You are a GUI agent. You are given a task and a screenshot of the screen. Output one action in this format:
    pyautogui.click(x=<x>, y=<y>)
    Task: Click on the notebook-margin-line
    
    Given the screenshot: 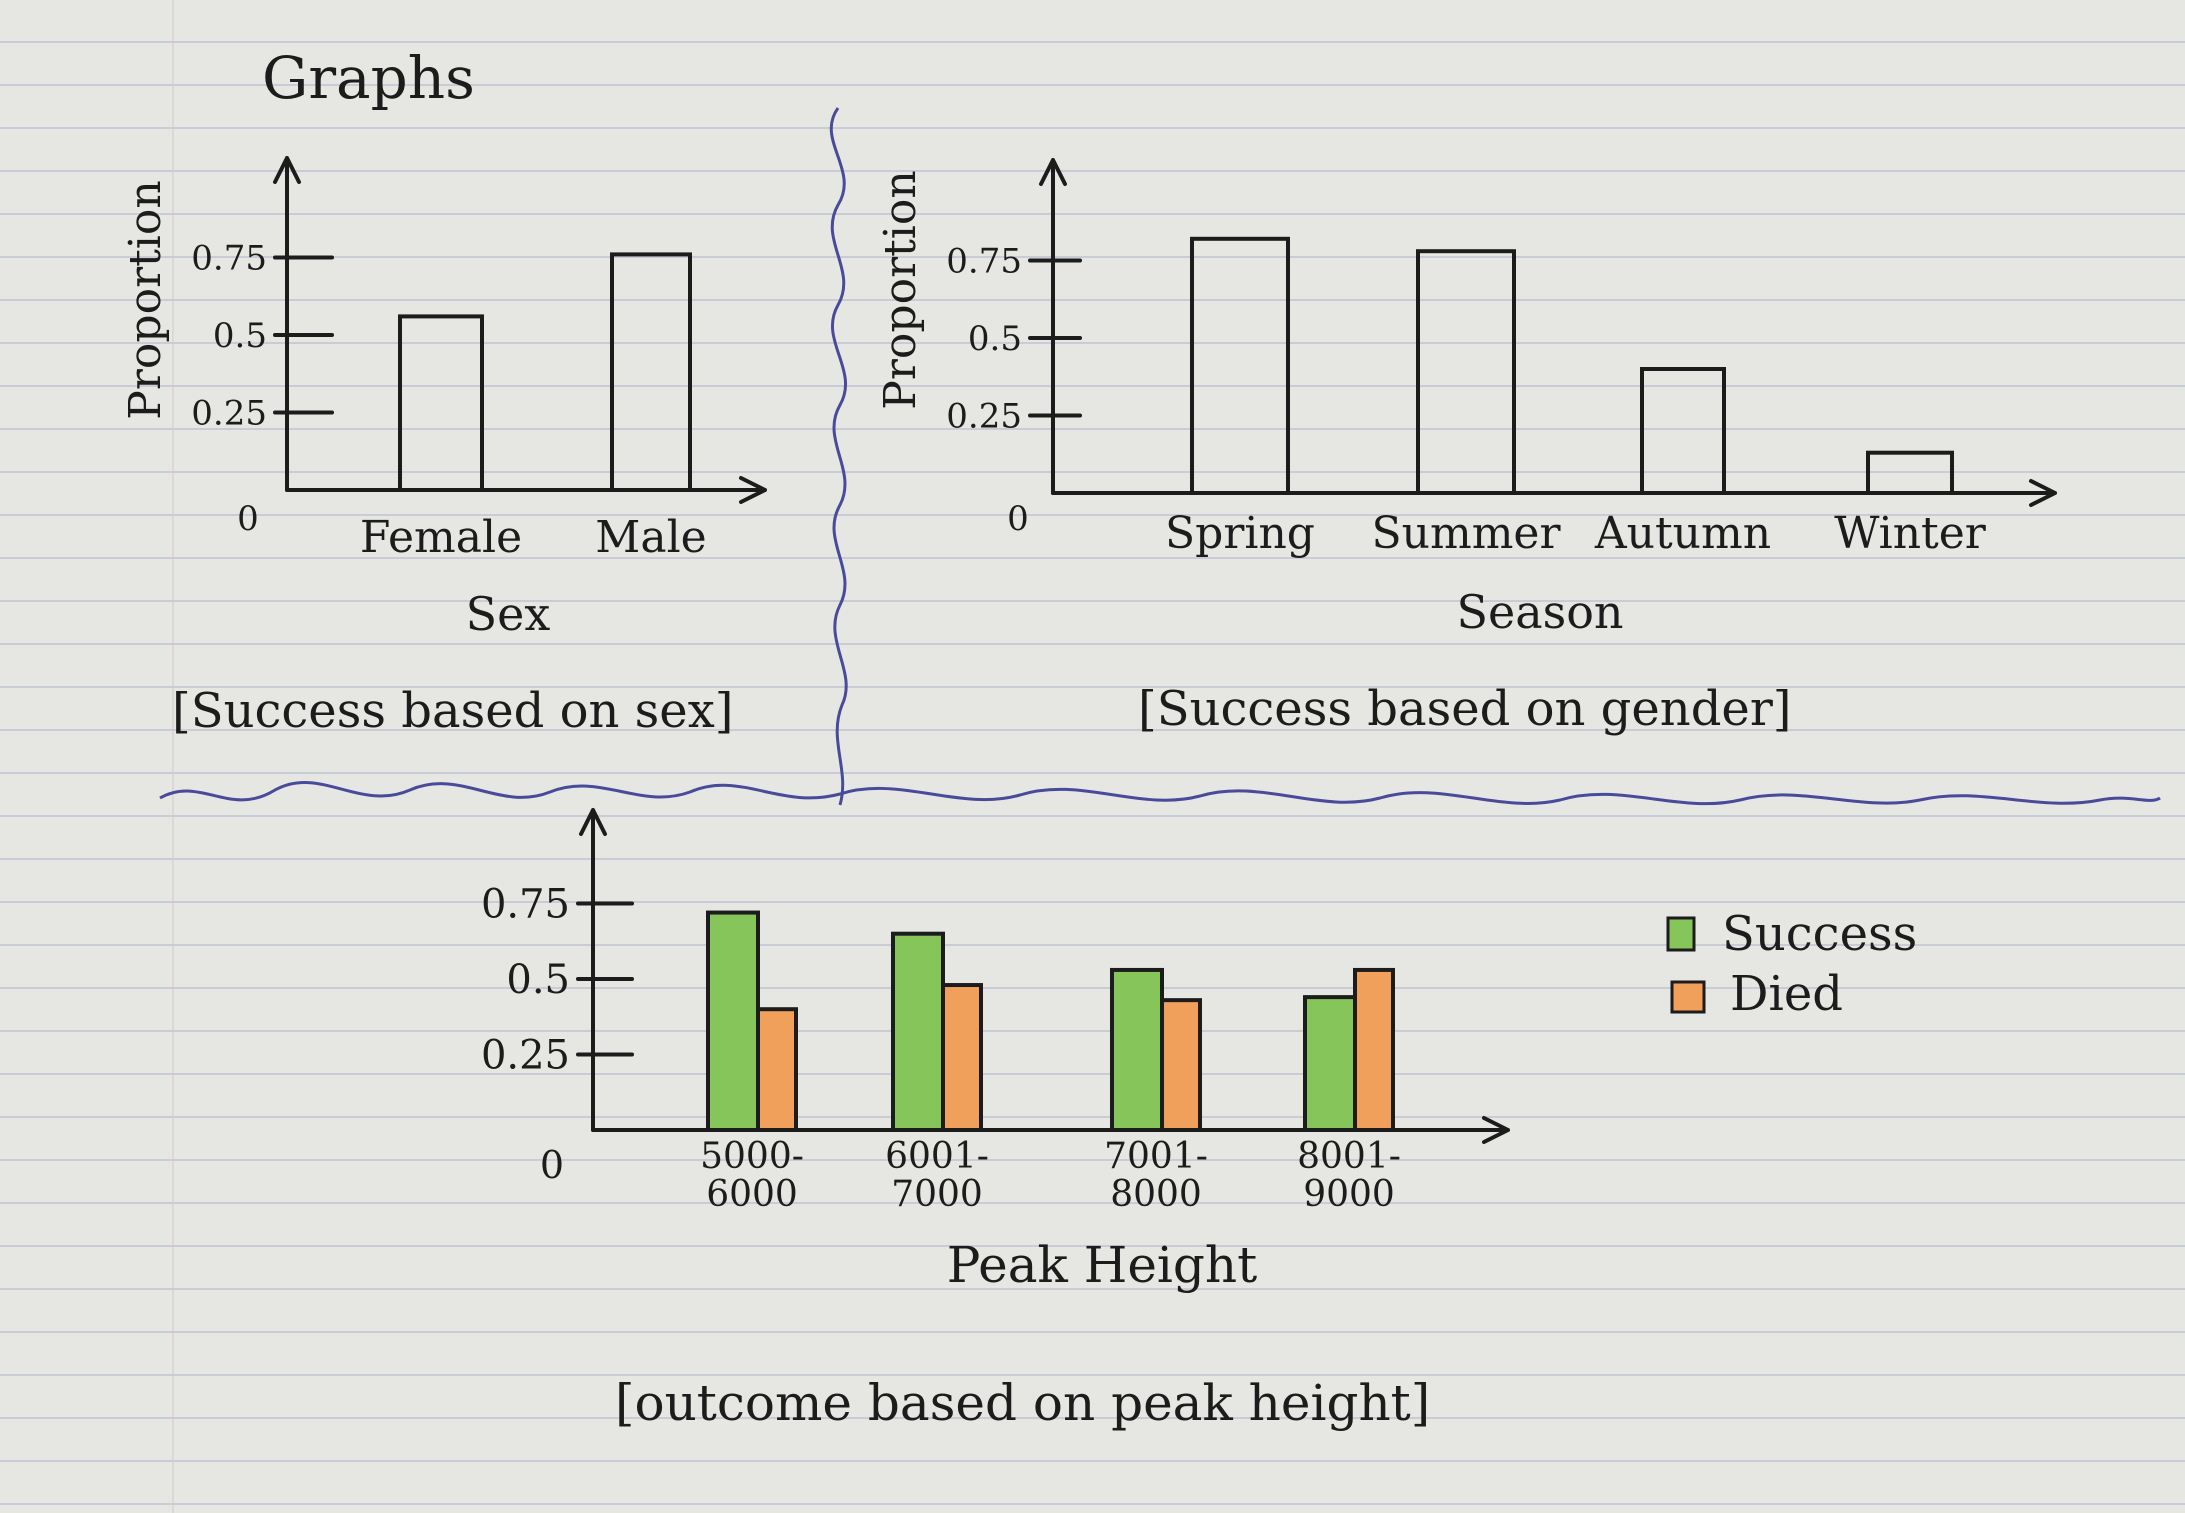 What is the action you would take?
    pyautogui.click(x=173, y=756)
    